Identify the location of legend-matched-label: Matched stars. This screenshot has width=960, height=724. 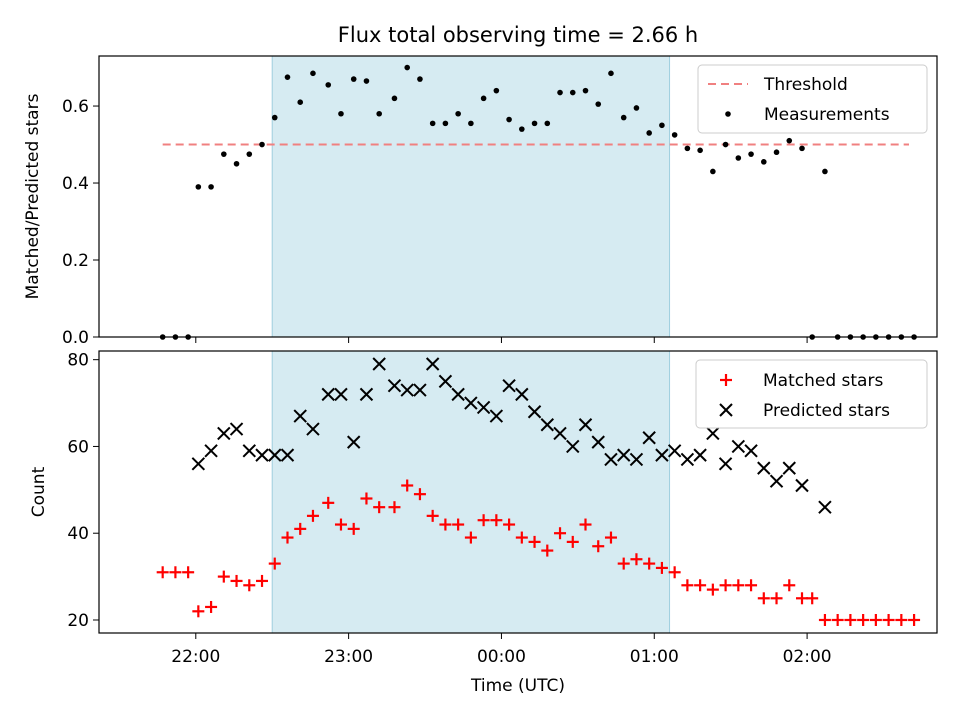
(823, 381).